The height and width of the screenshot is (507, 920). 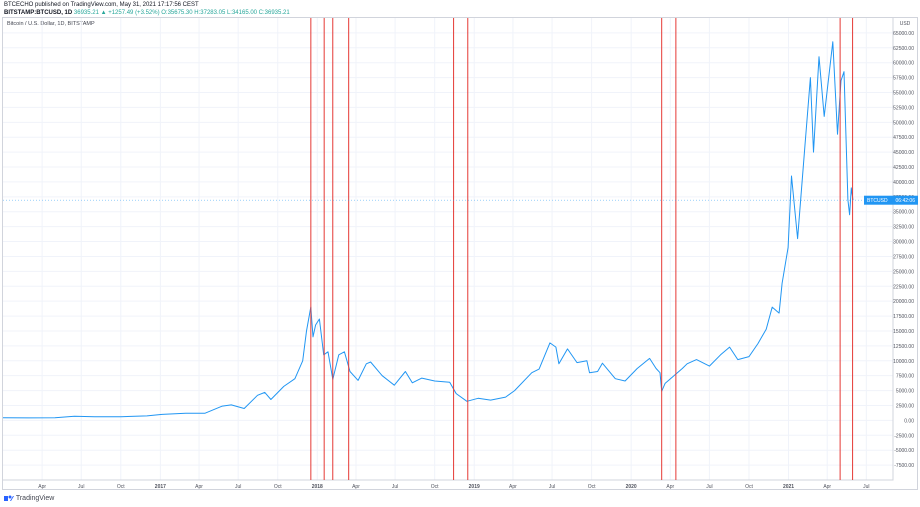 I want to click on symbol-label: BITSTAMP:BTCUSD, 1D, so click(x=38, y=13).